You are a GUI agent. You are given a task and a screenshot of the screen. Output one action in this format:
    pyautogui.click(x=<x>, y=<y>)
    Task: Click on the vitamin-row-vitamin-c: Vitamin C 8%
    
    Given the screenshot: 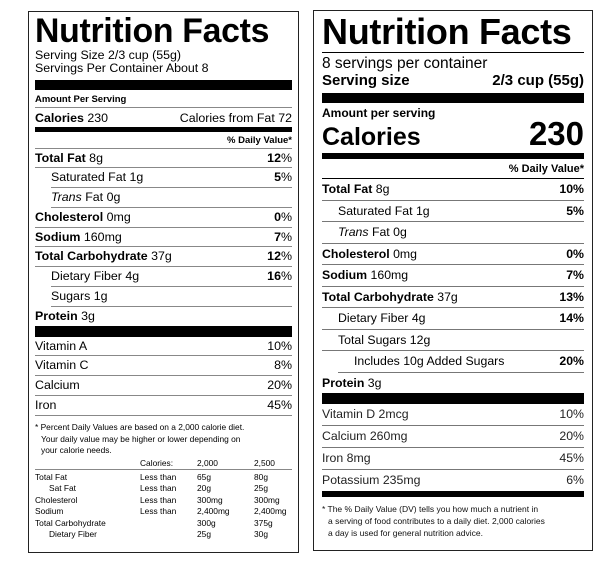 What is the action you would take?
    pyautogui.click(x=163, y=366)
    